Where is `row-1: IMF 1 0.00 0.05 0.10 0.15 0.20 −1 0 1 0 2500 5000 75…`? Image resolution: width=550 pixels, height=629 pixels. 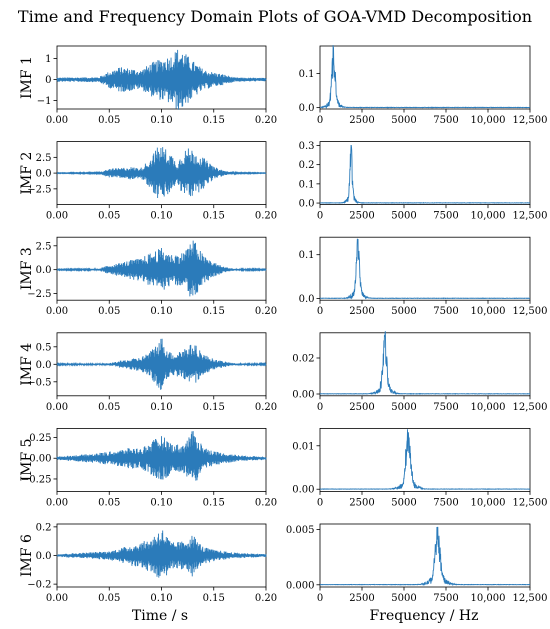
row-1: IMF 1 0.00 0.05 0.10 0.15 0.20 −1 0 1 0 2500 5000 75… is located at coordinates (283, 85).